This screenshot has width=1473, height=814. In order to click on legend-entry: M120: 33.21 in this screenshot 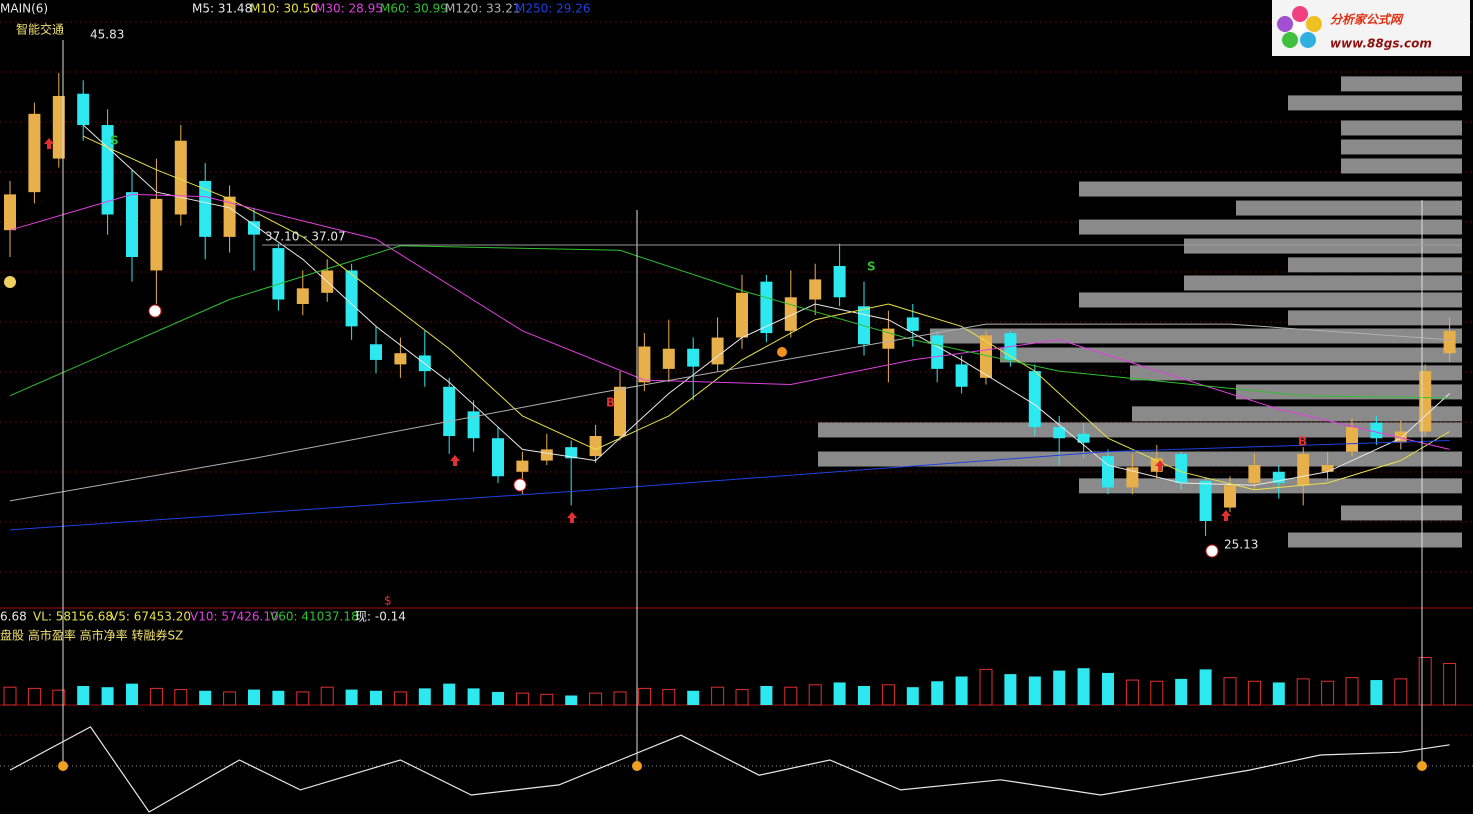, I will do `click(482, 9)`.